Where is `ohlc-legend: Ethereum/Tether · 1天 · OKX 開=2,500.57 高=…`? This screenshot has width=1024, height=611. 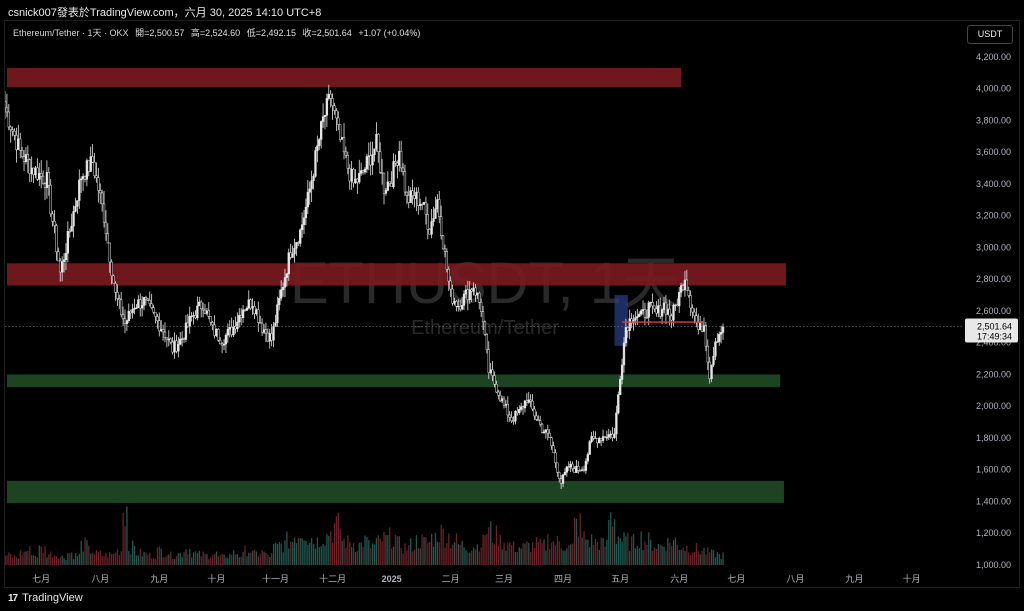
ohlc-legend: Ethereum/Tether · 1天 · OKX 開=2,500.57 高=… is located at coordinates (218, 32).